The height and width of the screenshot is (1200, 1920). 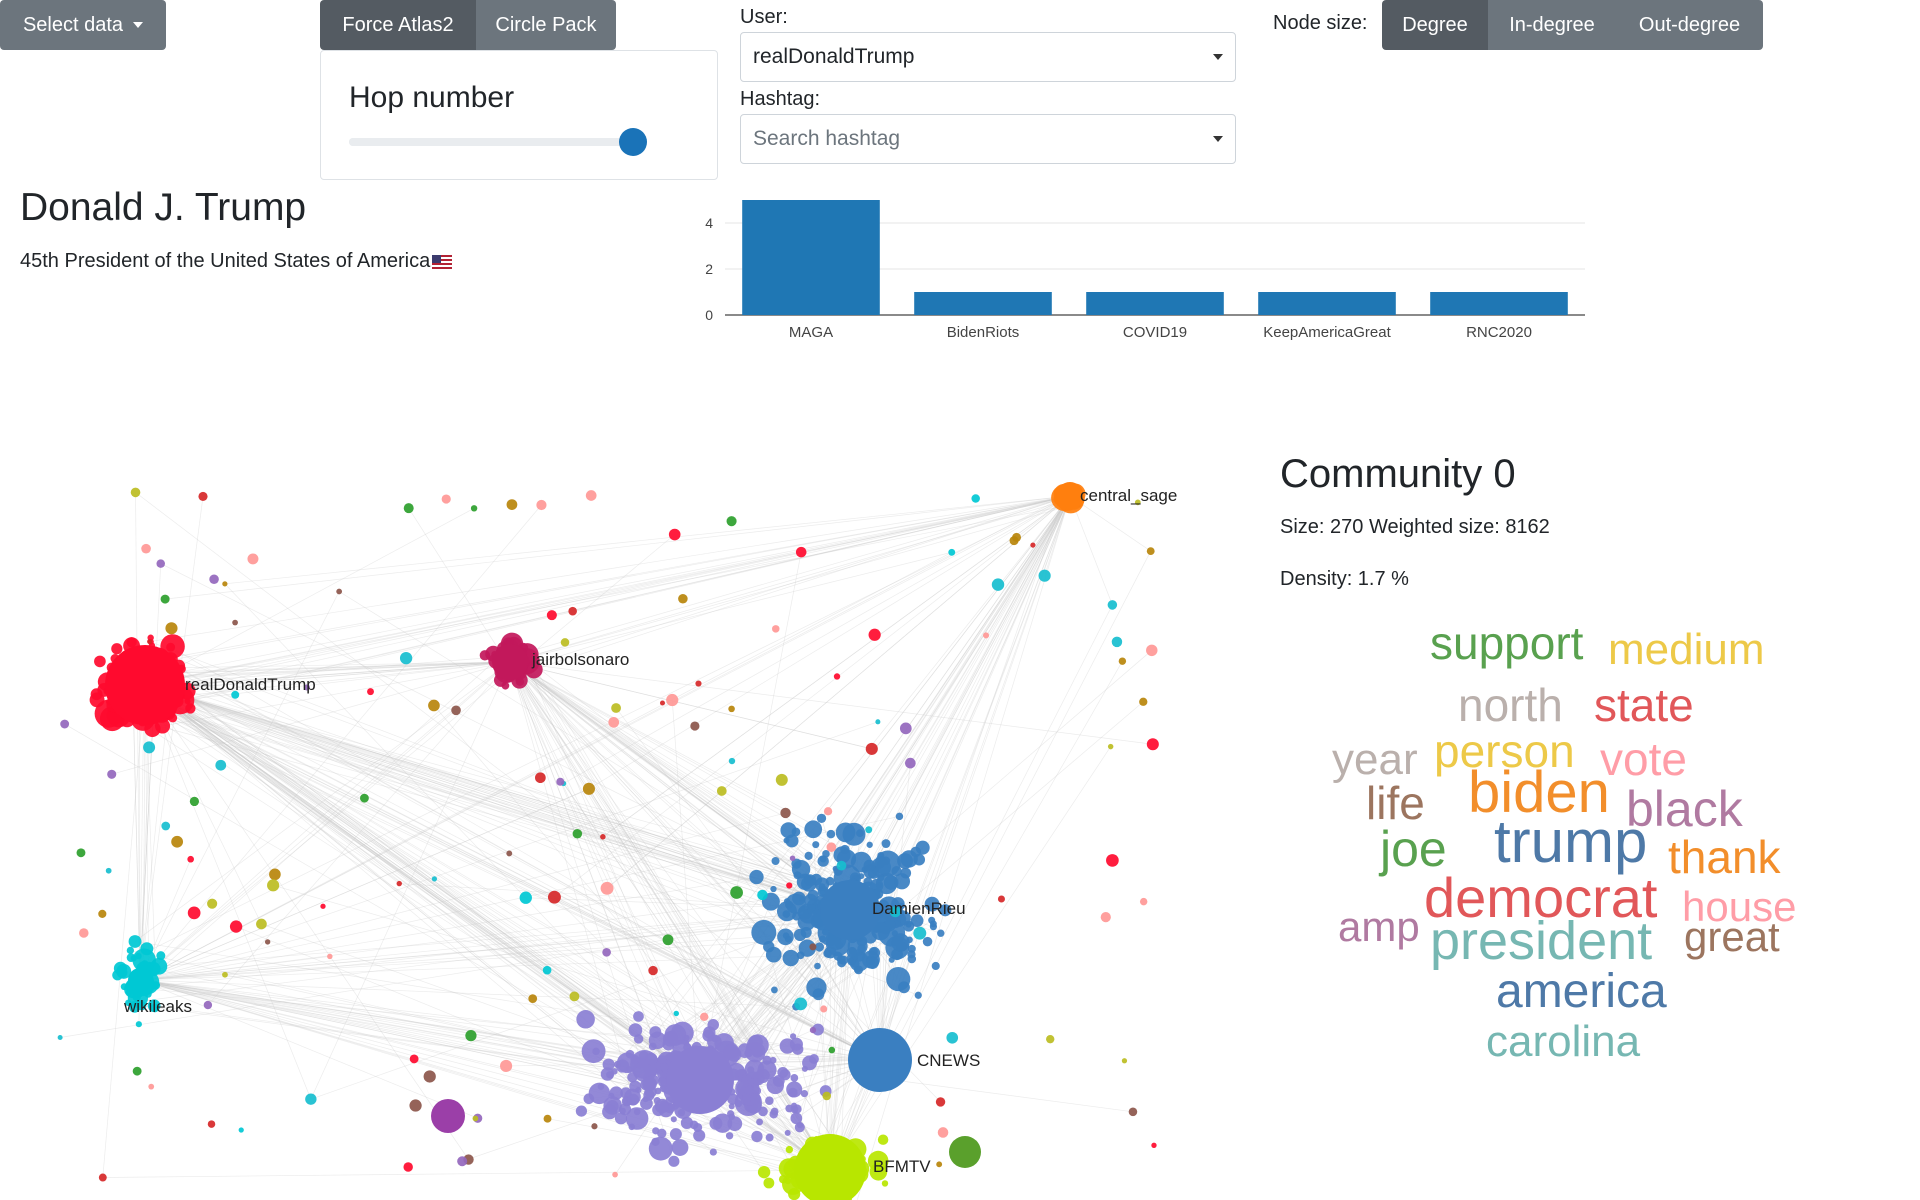 What do you see at coordinates (546, 25) in the screenshot?
I see `circle-pack-button: Circle Pack` at bounding box center [546, 25].